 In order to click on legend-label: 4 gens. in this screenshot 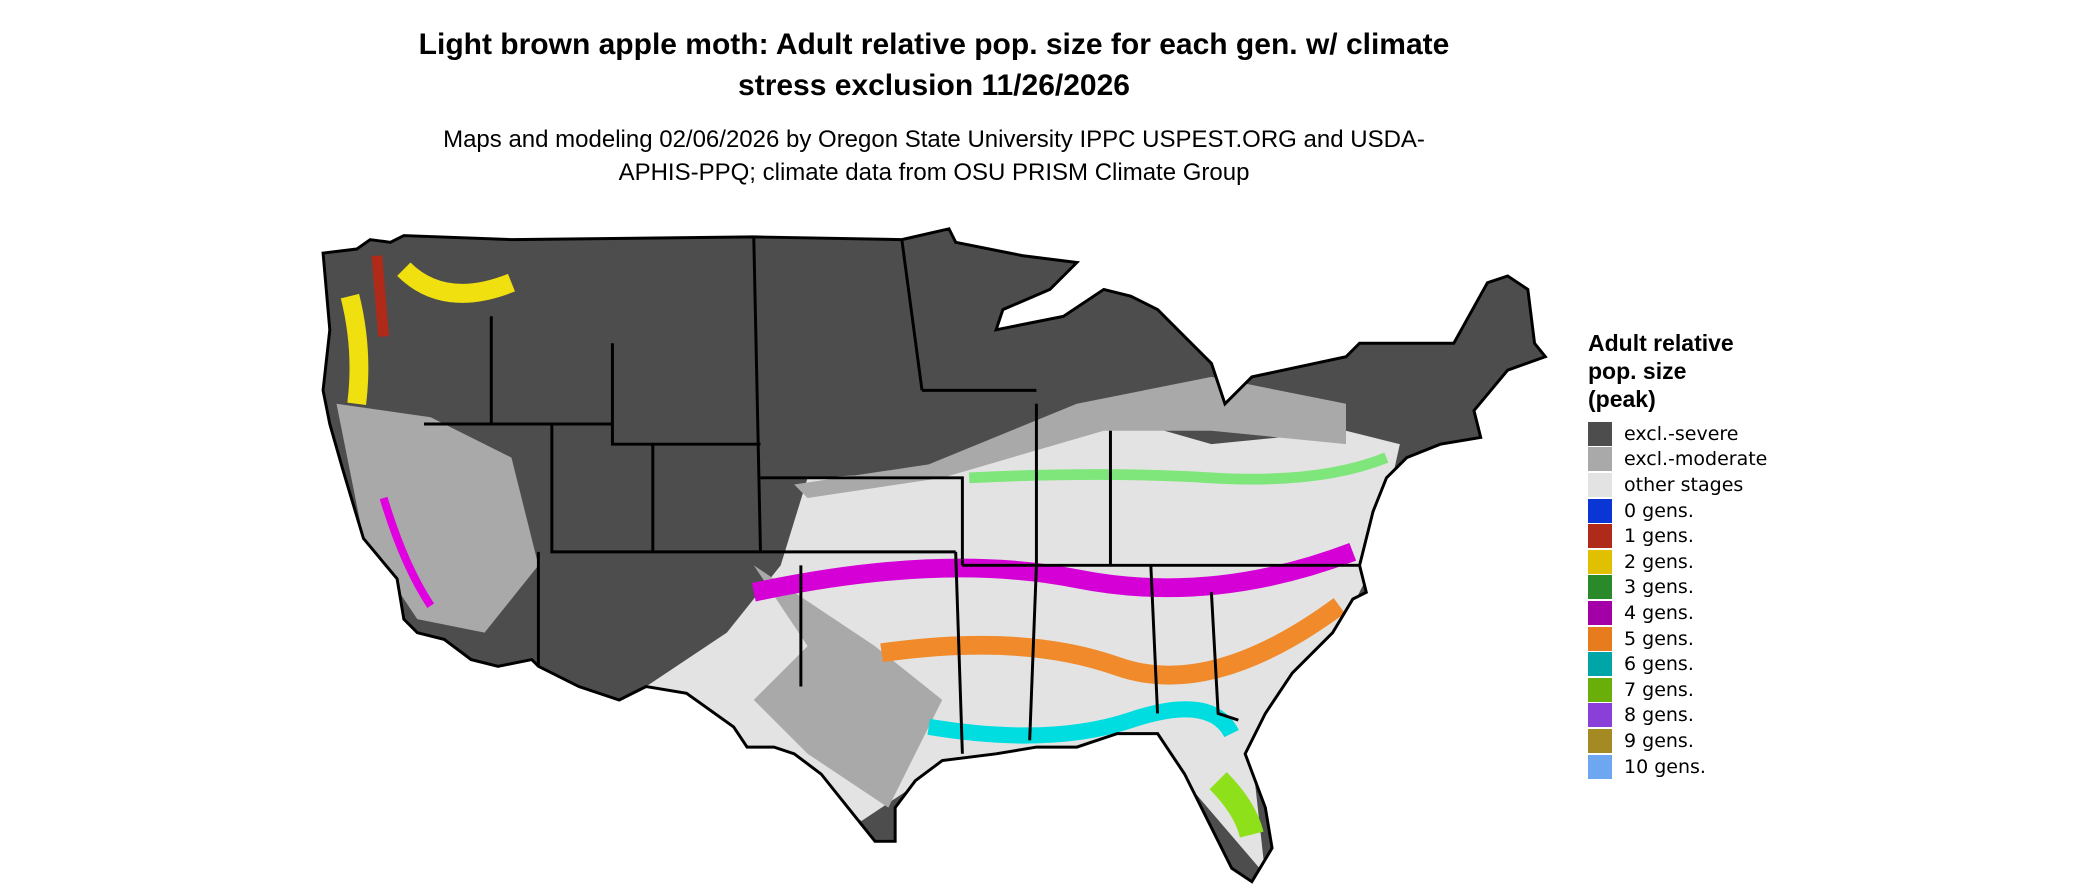, I will do `click(1659, 612)`.